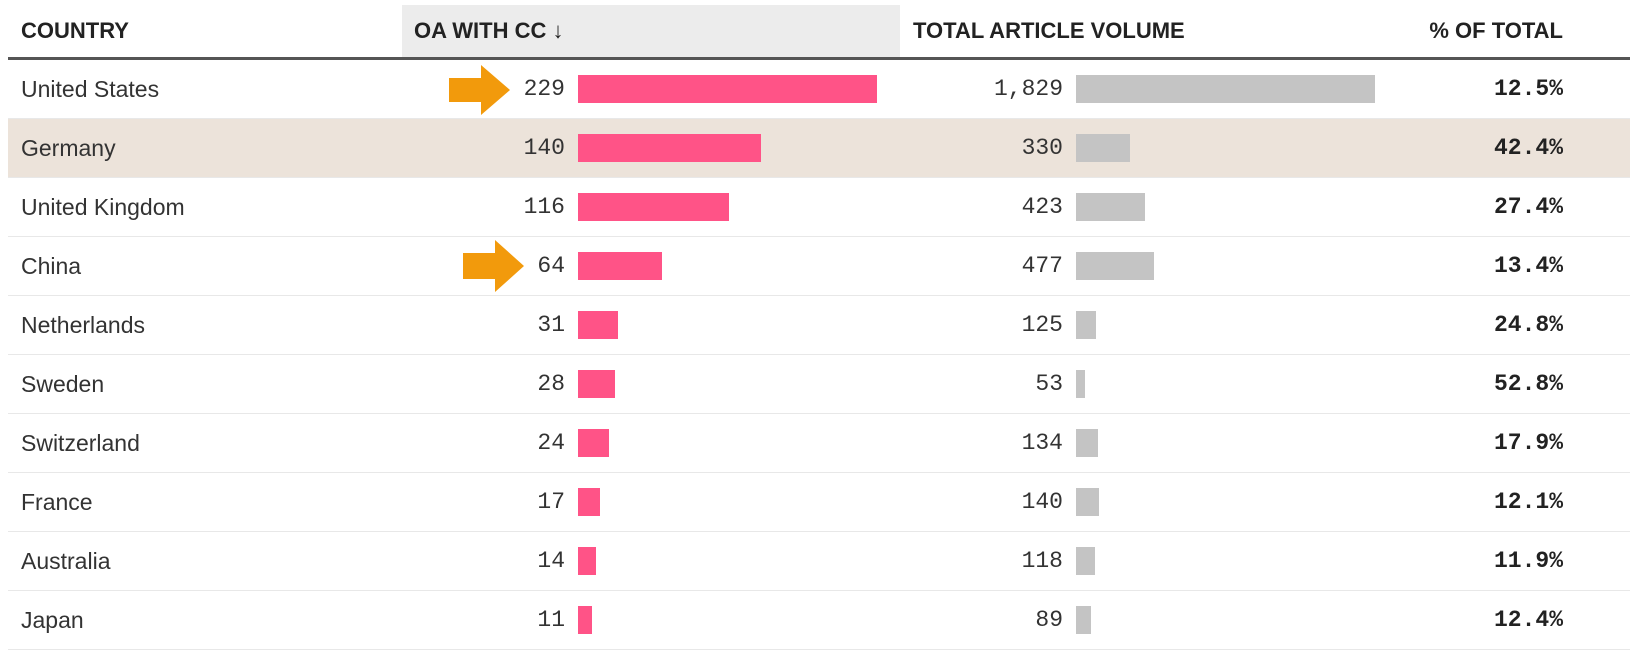 This screenshot has height=670, width=1630. What do you see at coordinates (57, 502) in the screenshot?
I see `country-name: France` at bounding box center [57, 502].